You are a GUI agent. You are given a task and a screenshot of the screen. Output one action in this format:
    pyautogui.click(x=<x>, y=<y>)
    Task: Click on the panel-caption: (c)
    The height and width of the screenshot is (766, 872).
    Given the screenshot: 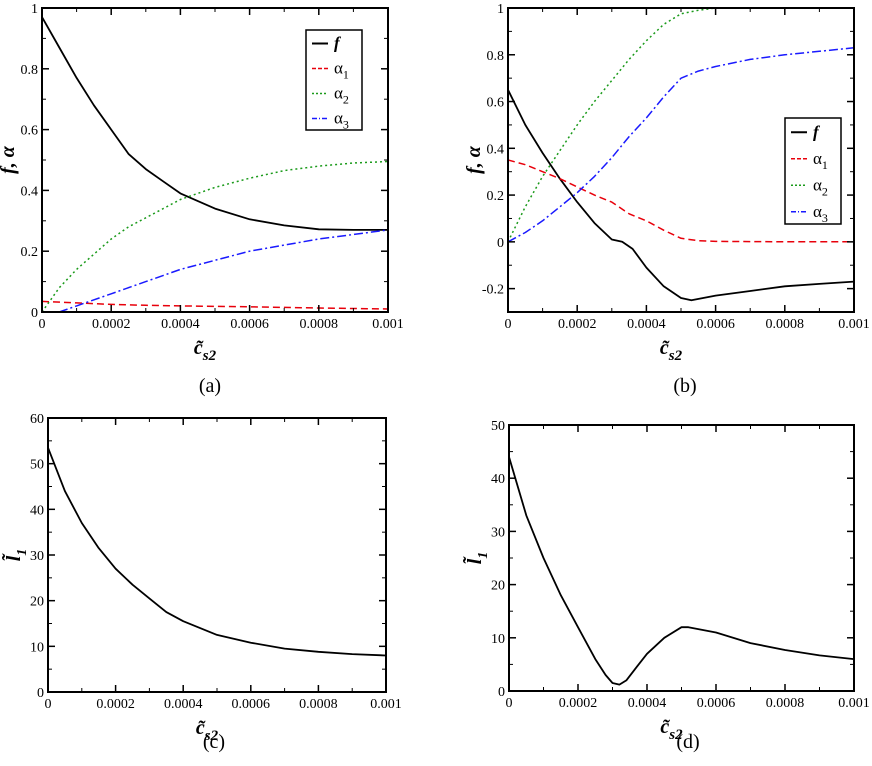 What is the action you would take?
    pyautogui.click(x=214, y=742)
    